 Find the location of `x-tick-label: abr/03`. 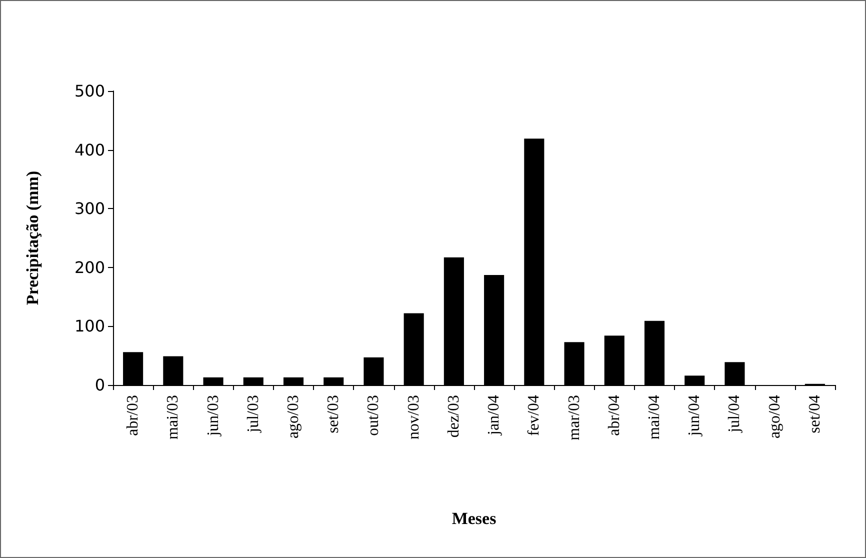

x-tick-label: abr/03 is located at coordinates (133, 415).